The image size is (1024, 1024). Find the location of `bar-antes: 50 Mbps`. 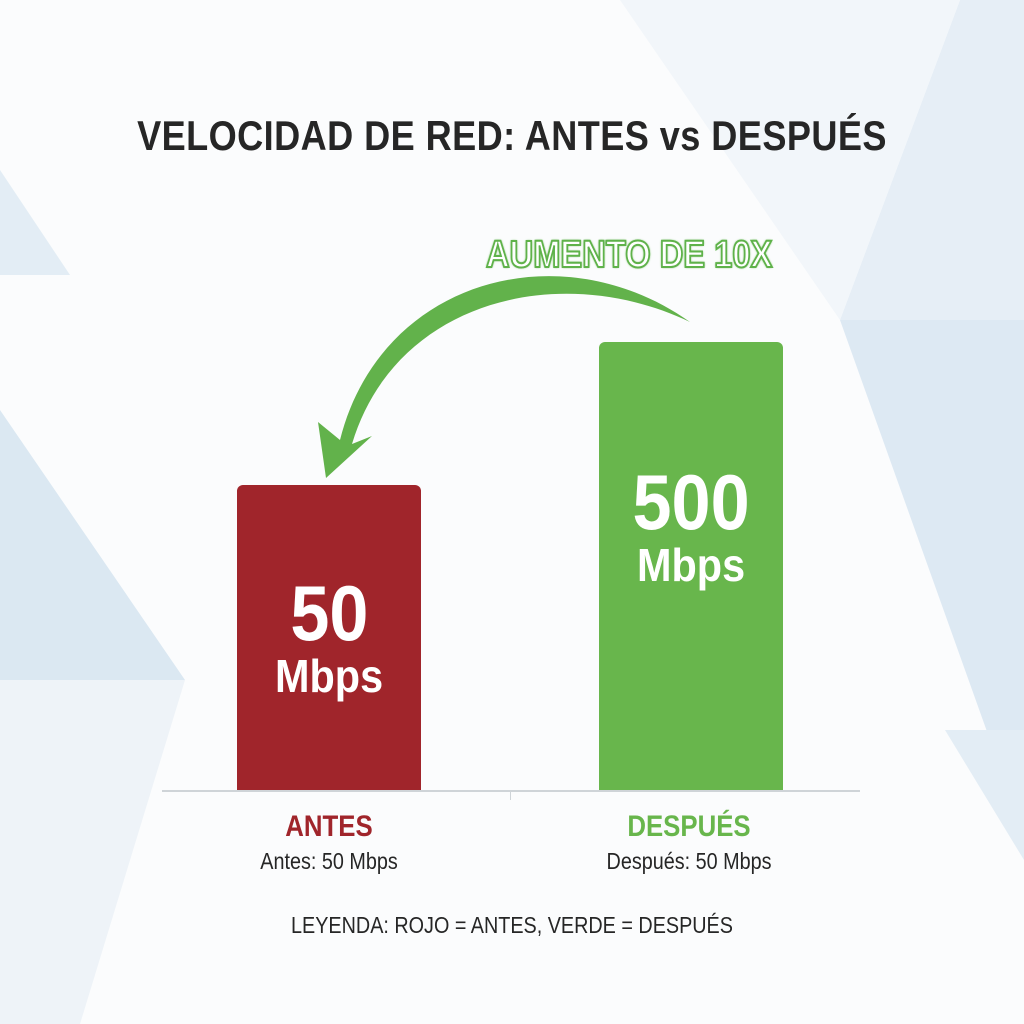

bar-antes: 50 Mbps is located at coordinates (329, 637).